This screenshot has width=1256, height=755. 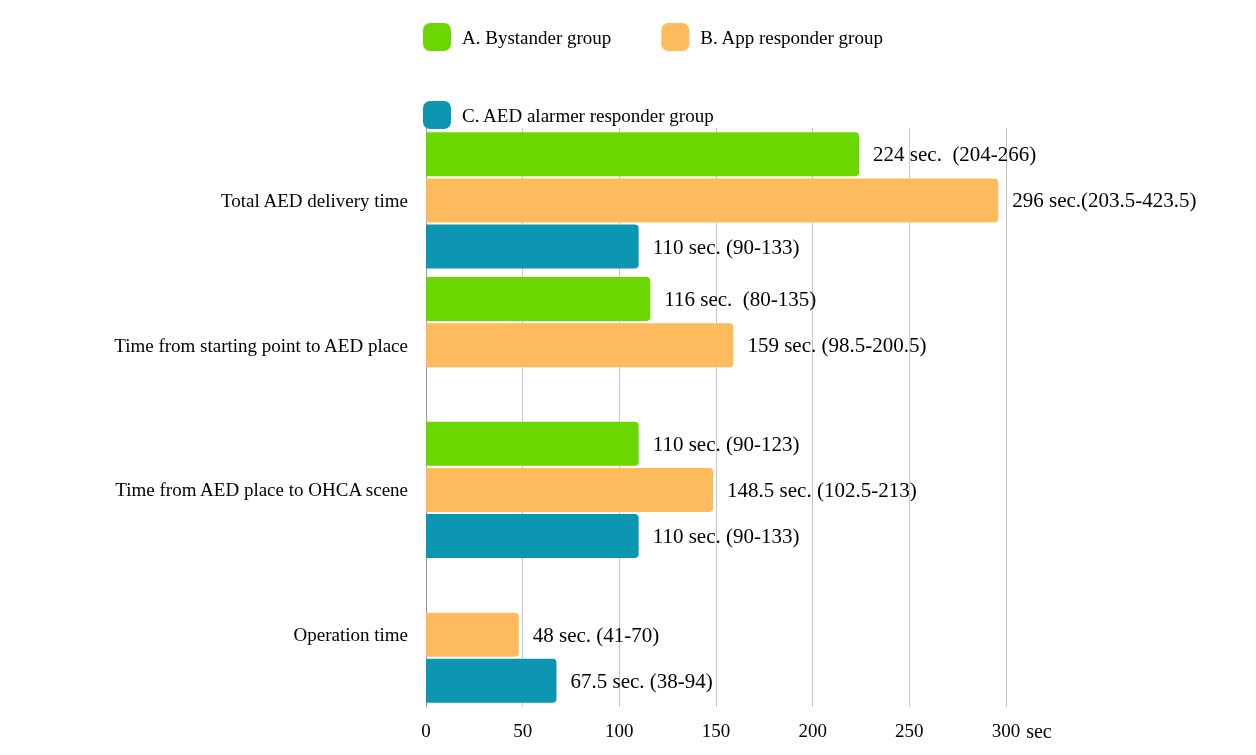 What do you see at coordinates (596, 634) in the screenshot?
I see `data-label: 48 sec. (41-70)` at bounding box center [596, 634].